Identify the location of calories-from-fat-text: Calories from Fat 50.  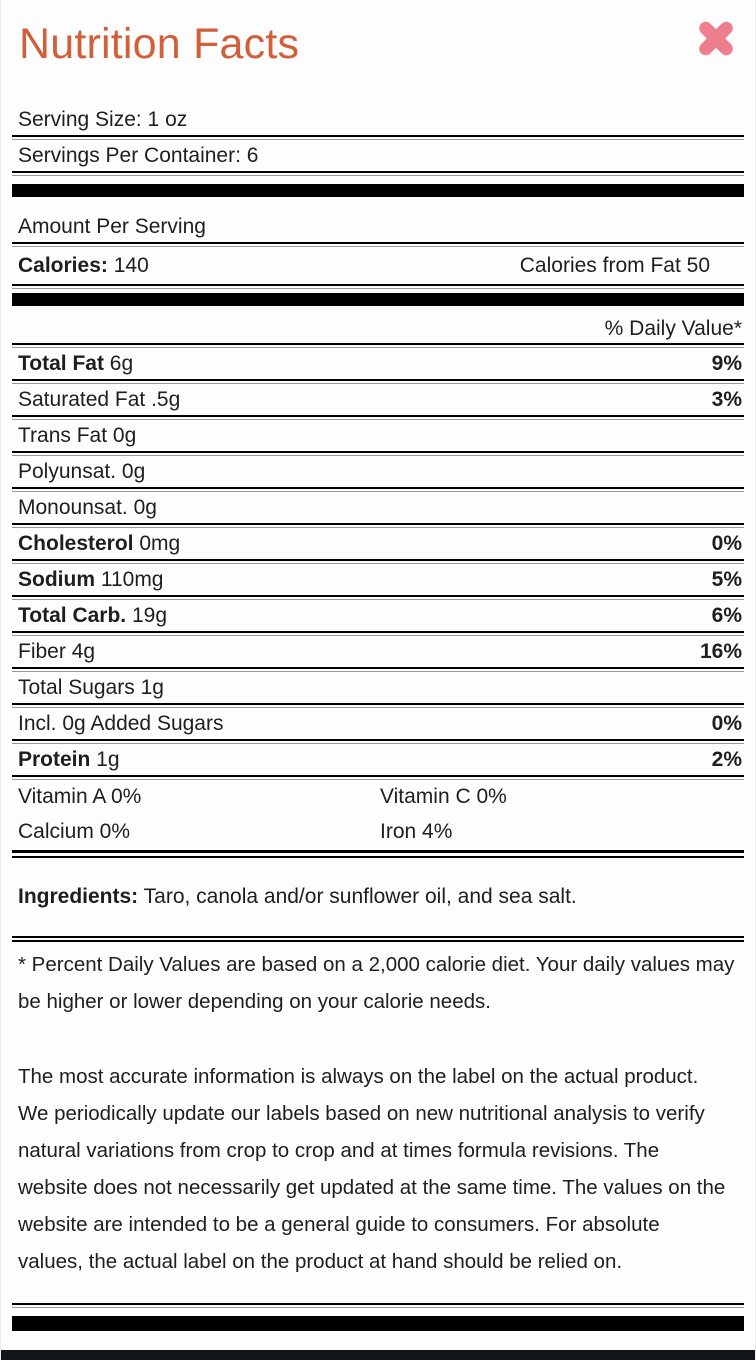
(614, 265).